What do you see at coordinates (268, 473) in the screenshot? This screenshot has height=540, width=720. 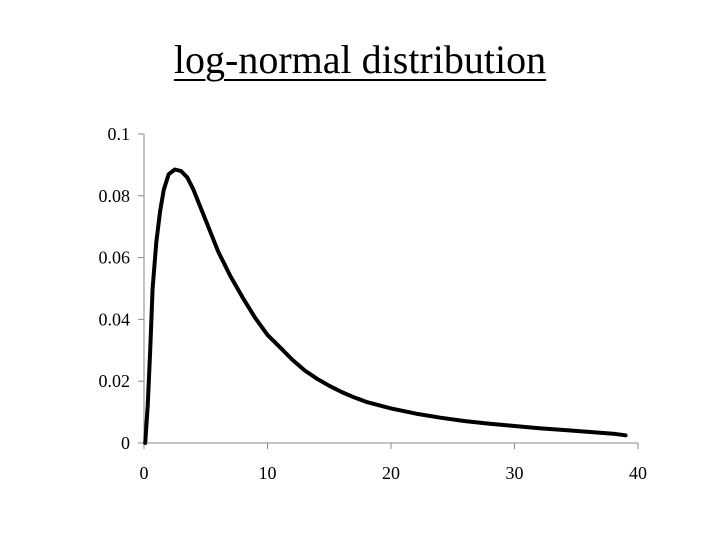 I see `x-tick-label: 10` at bounding box center [268, 473].